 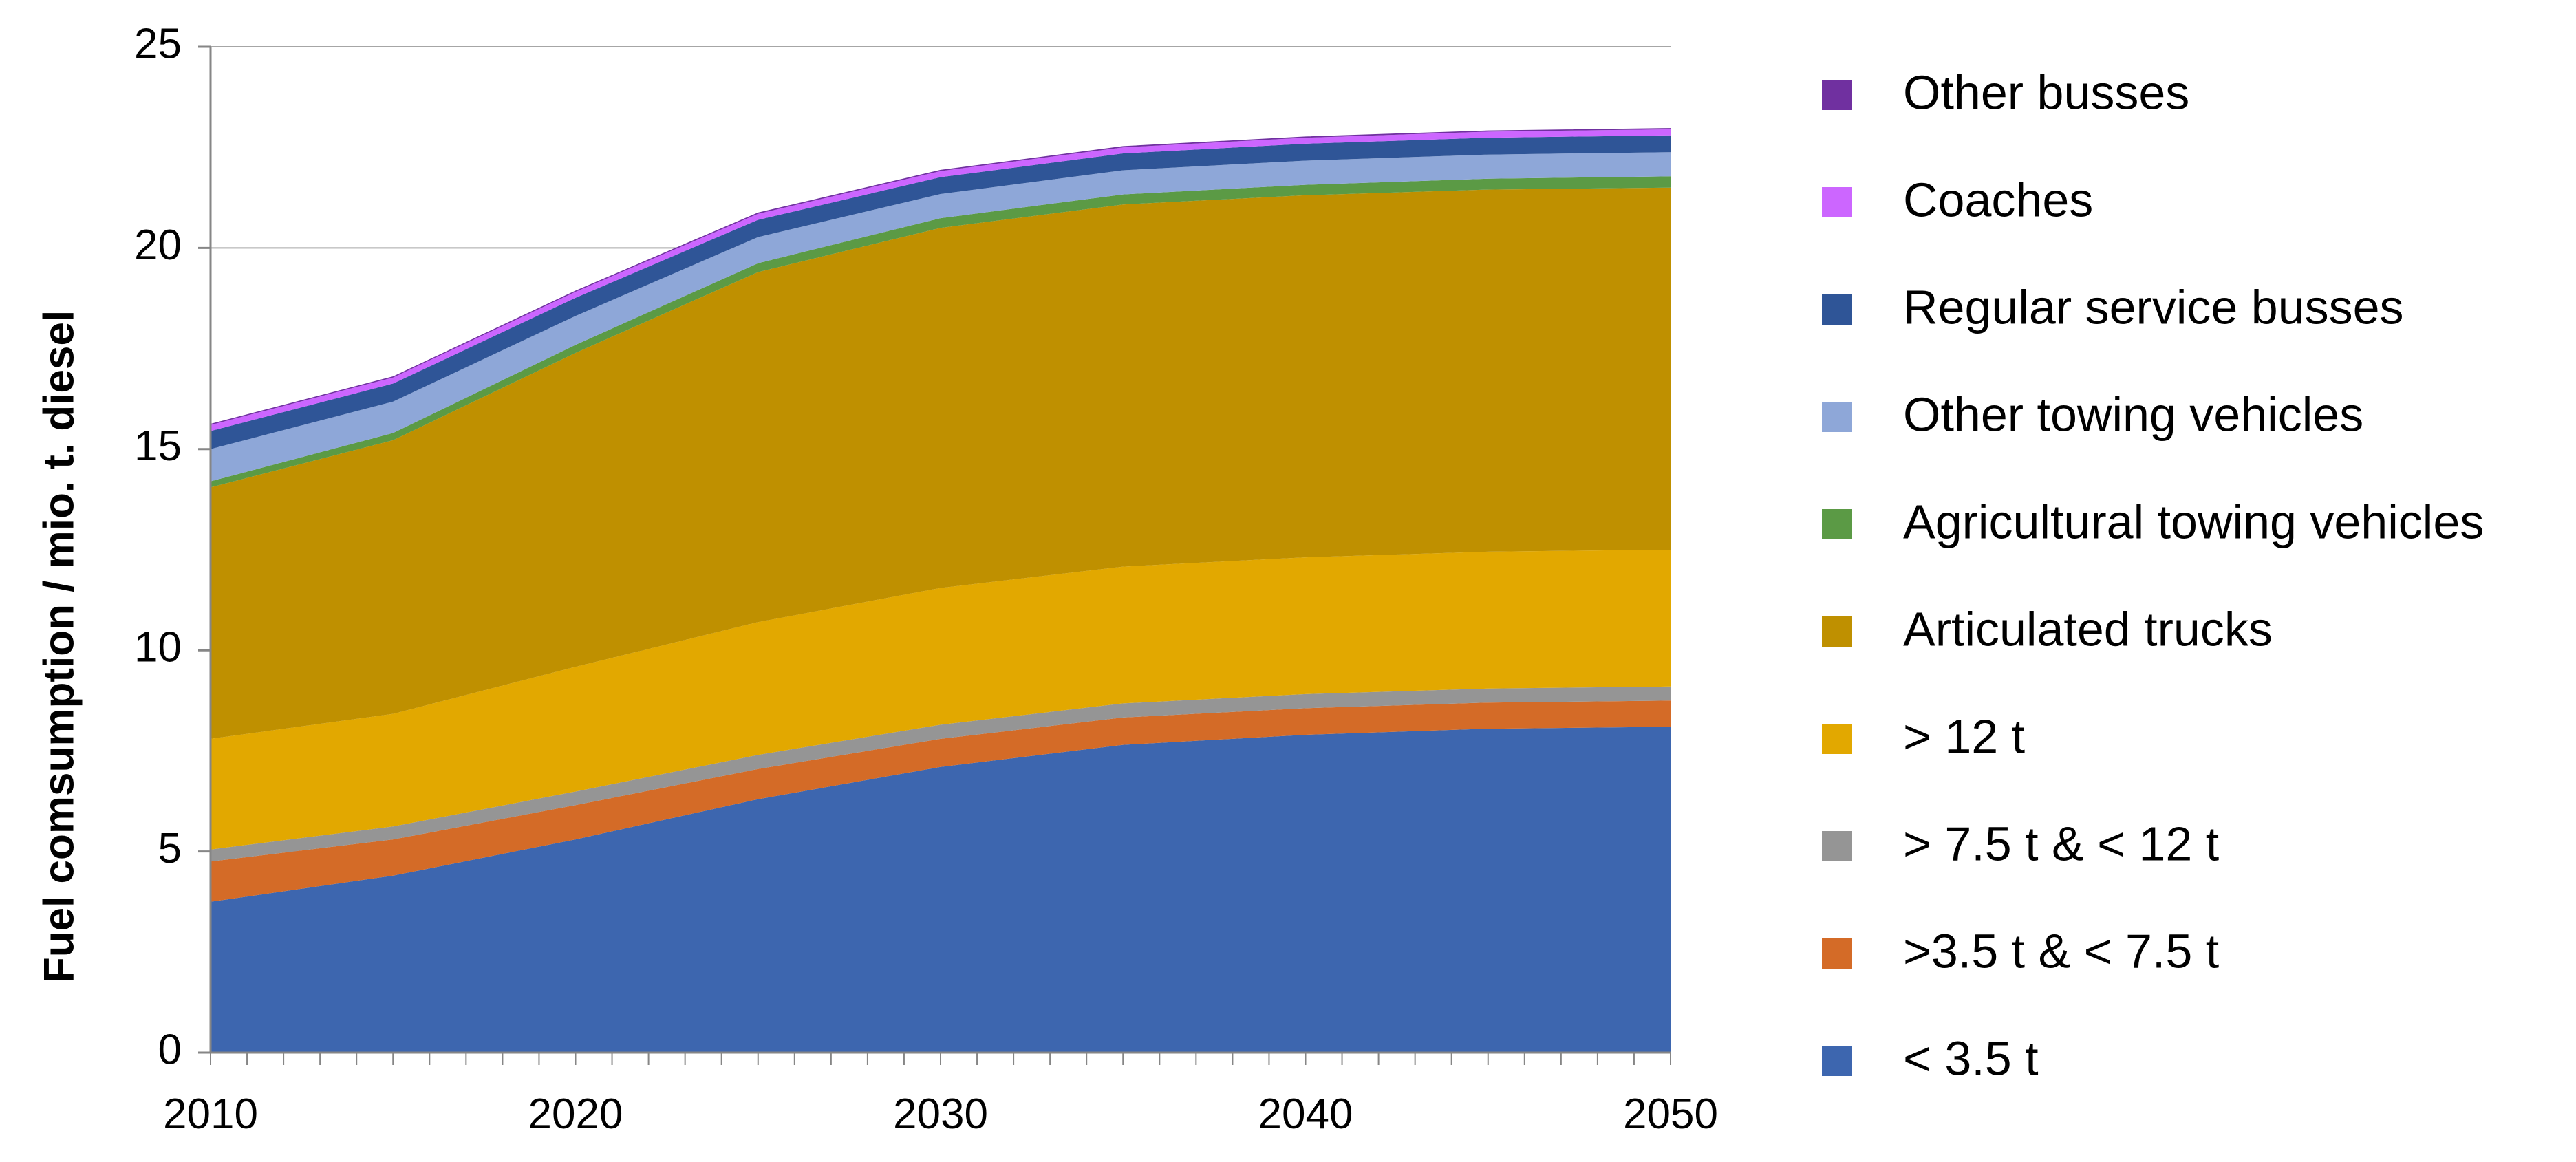 I want to click on y-axis-label: Fuel comsumption / mio. t. diesel, so click(x=59, y=646).